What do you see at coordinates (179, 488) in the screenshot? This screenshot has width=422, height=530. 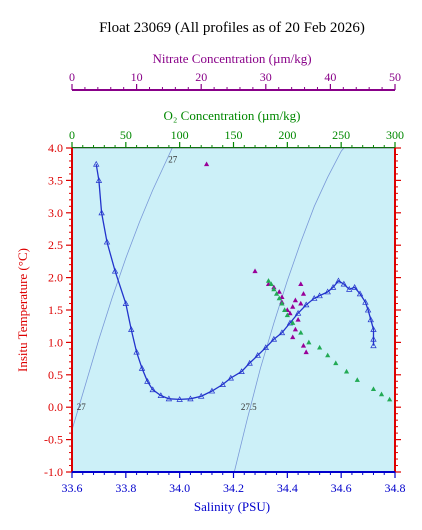 I see `x-tick-label: 34.0` at bounding box center [179, 488].